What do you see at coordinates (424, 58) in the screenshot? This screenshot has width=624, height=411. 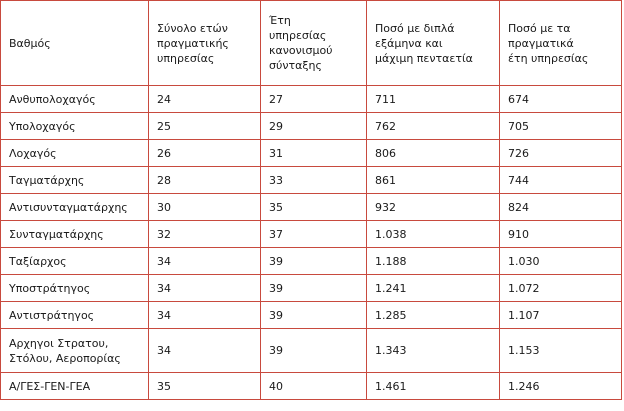 I see `header-amount-double-line: μάχιμη πενταετία` at bounding box center [424, 58].